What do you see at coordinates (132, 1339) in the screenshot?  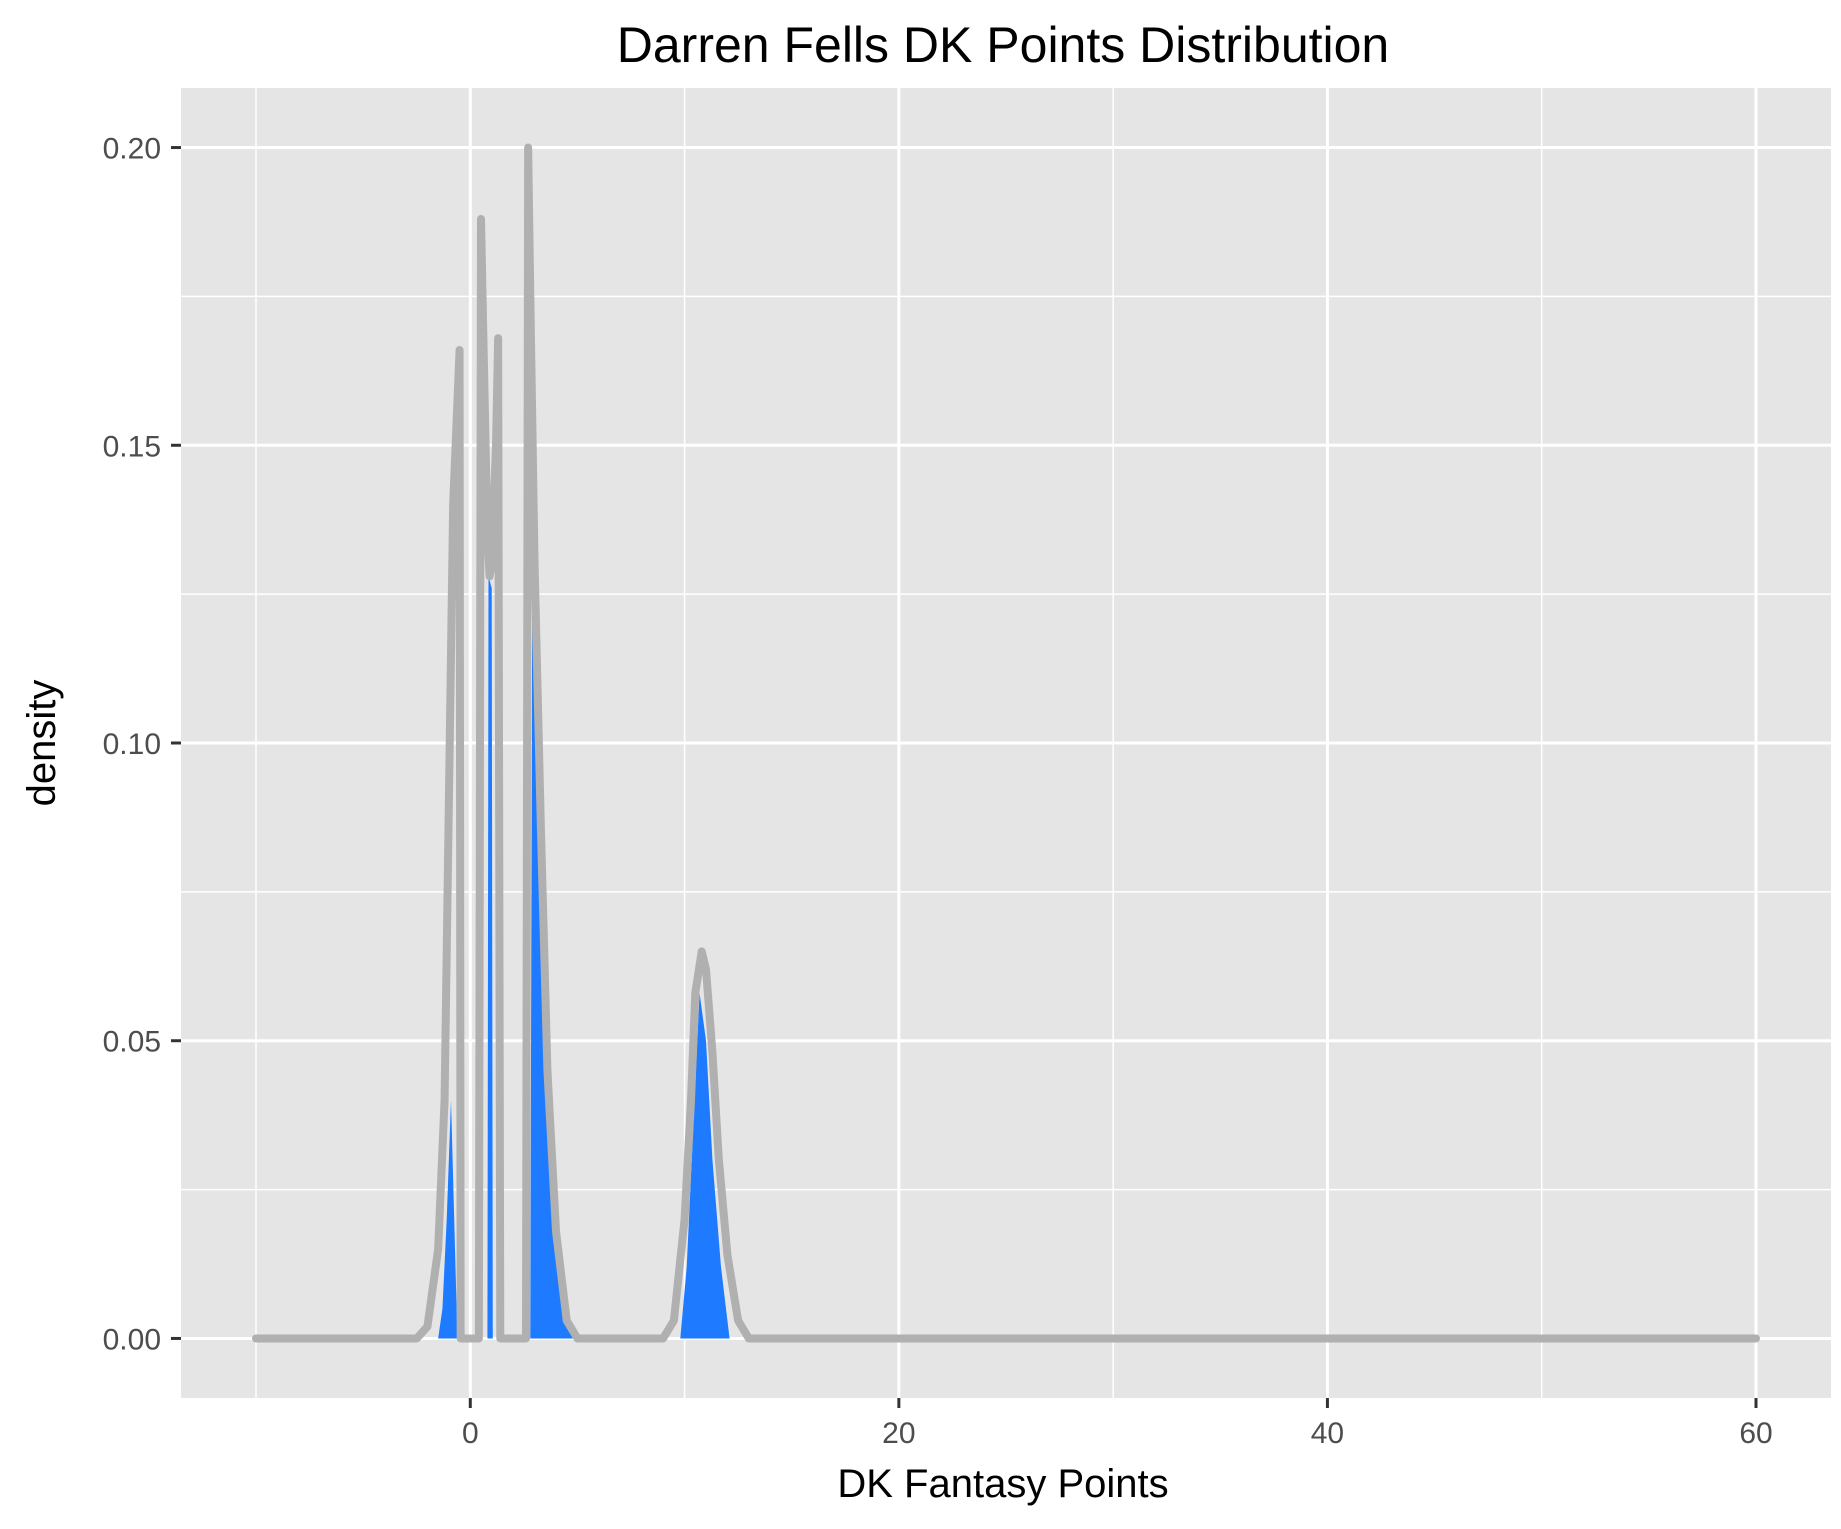 I see `y-tick-label: 0.00` at bounding box center [132, 1339].